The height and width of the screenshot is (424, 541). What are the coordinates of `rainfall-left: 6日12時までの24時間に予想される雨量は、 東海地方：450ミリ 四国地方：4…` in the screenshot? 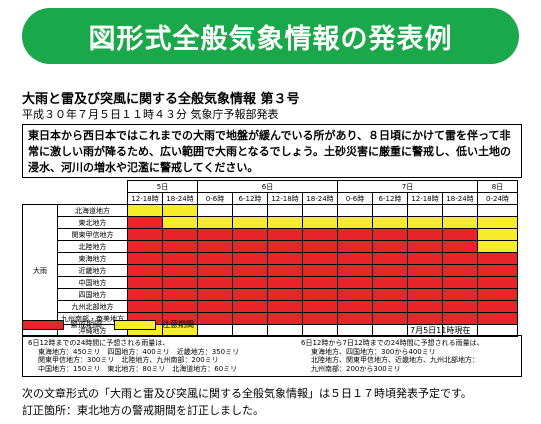 It's located at (133, 356).